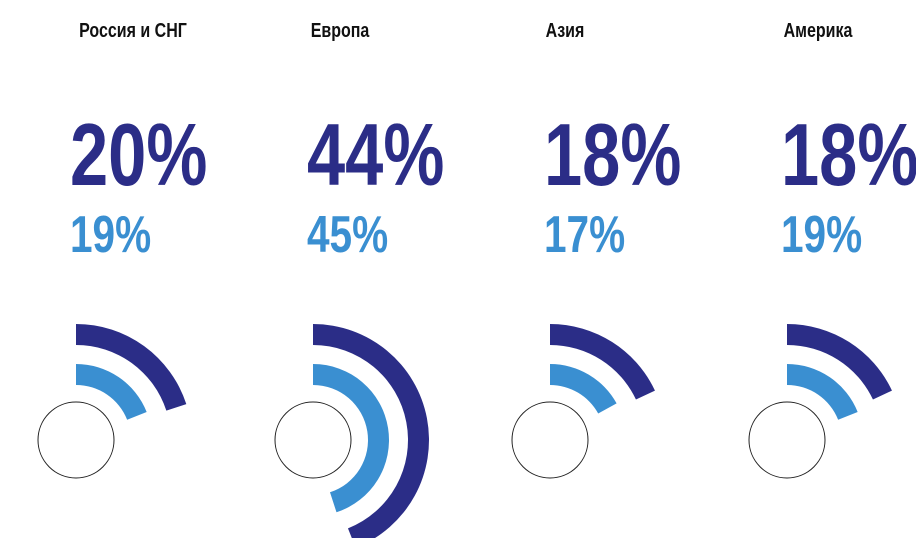 The image size is (916, 538). I want to click on region-title: Азия, so click(565, 30).